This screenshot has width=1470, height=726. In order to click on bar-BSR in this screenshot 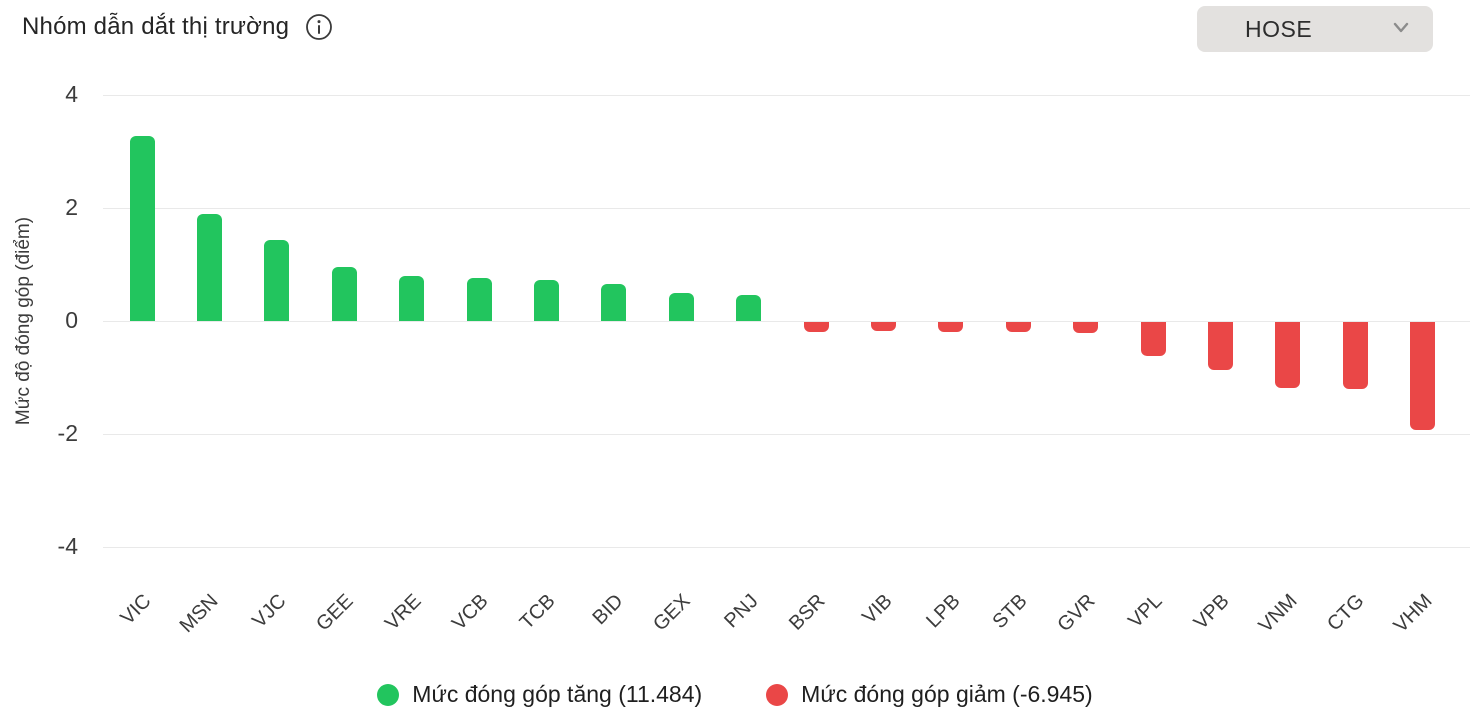, I will do `click(816, 327)`.